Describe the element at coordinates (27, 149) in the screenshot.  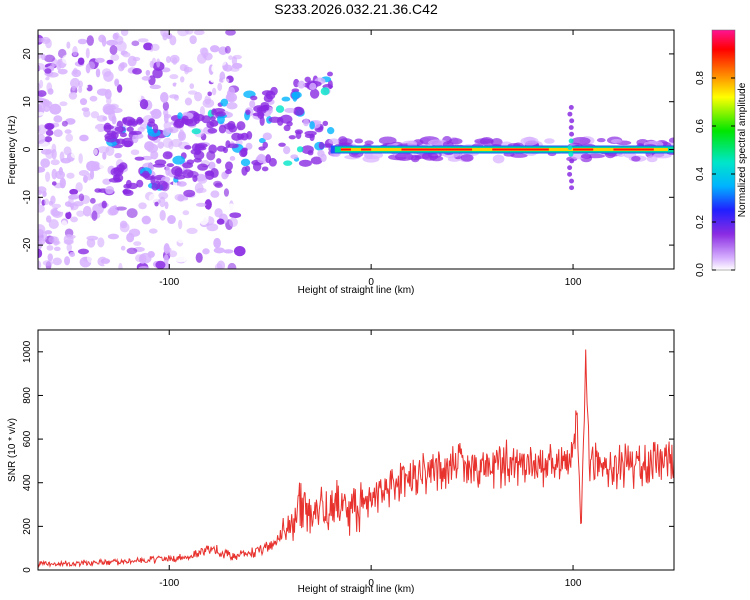
I see `y-tick-label: 0` at that location.